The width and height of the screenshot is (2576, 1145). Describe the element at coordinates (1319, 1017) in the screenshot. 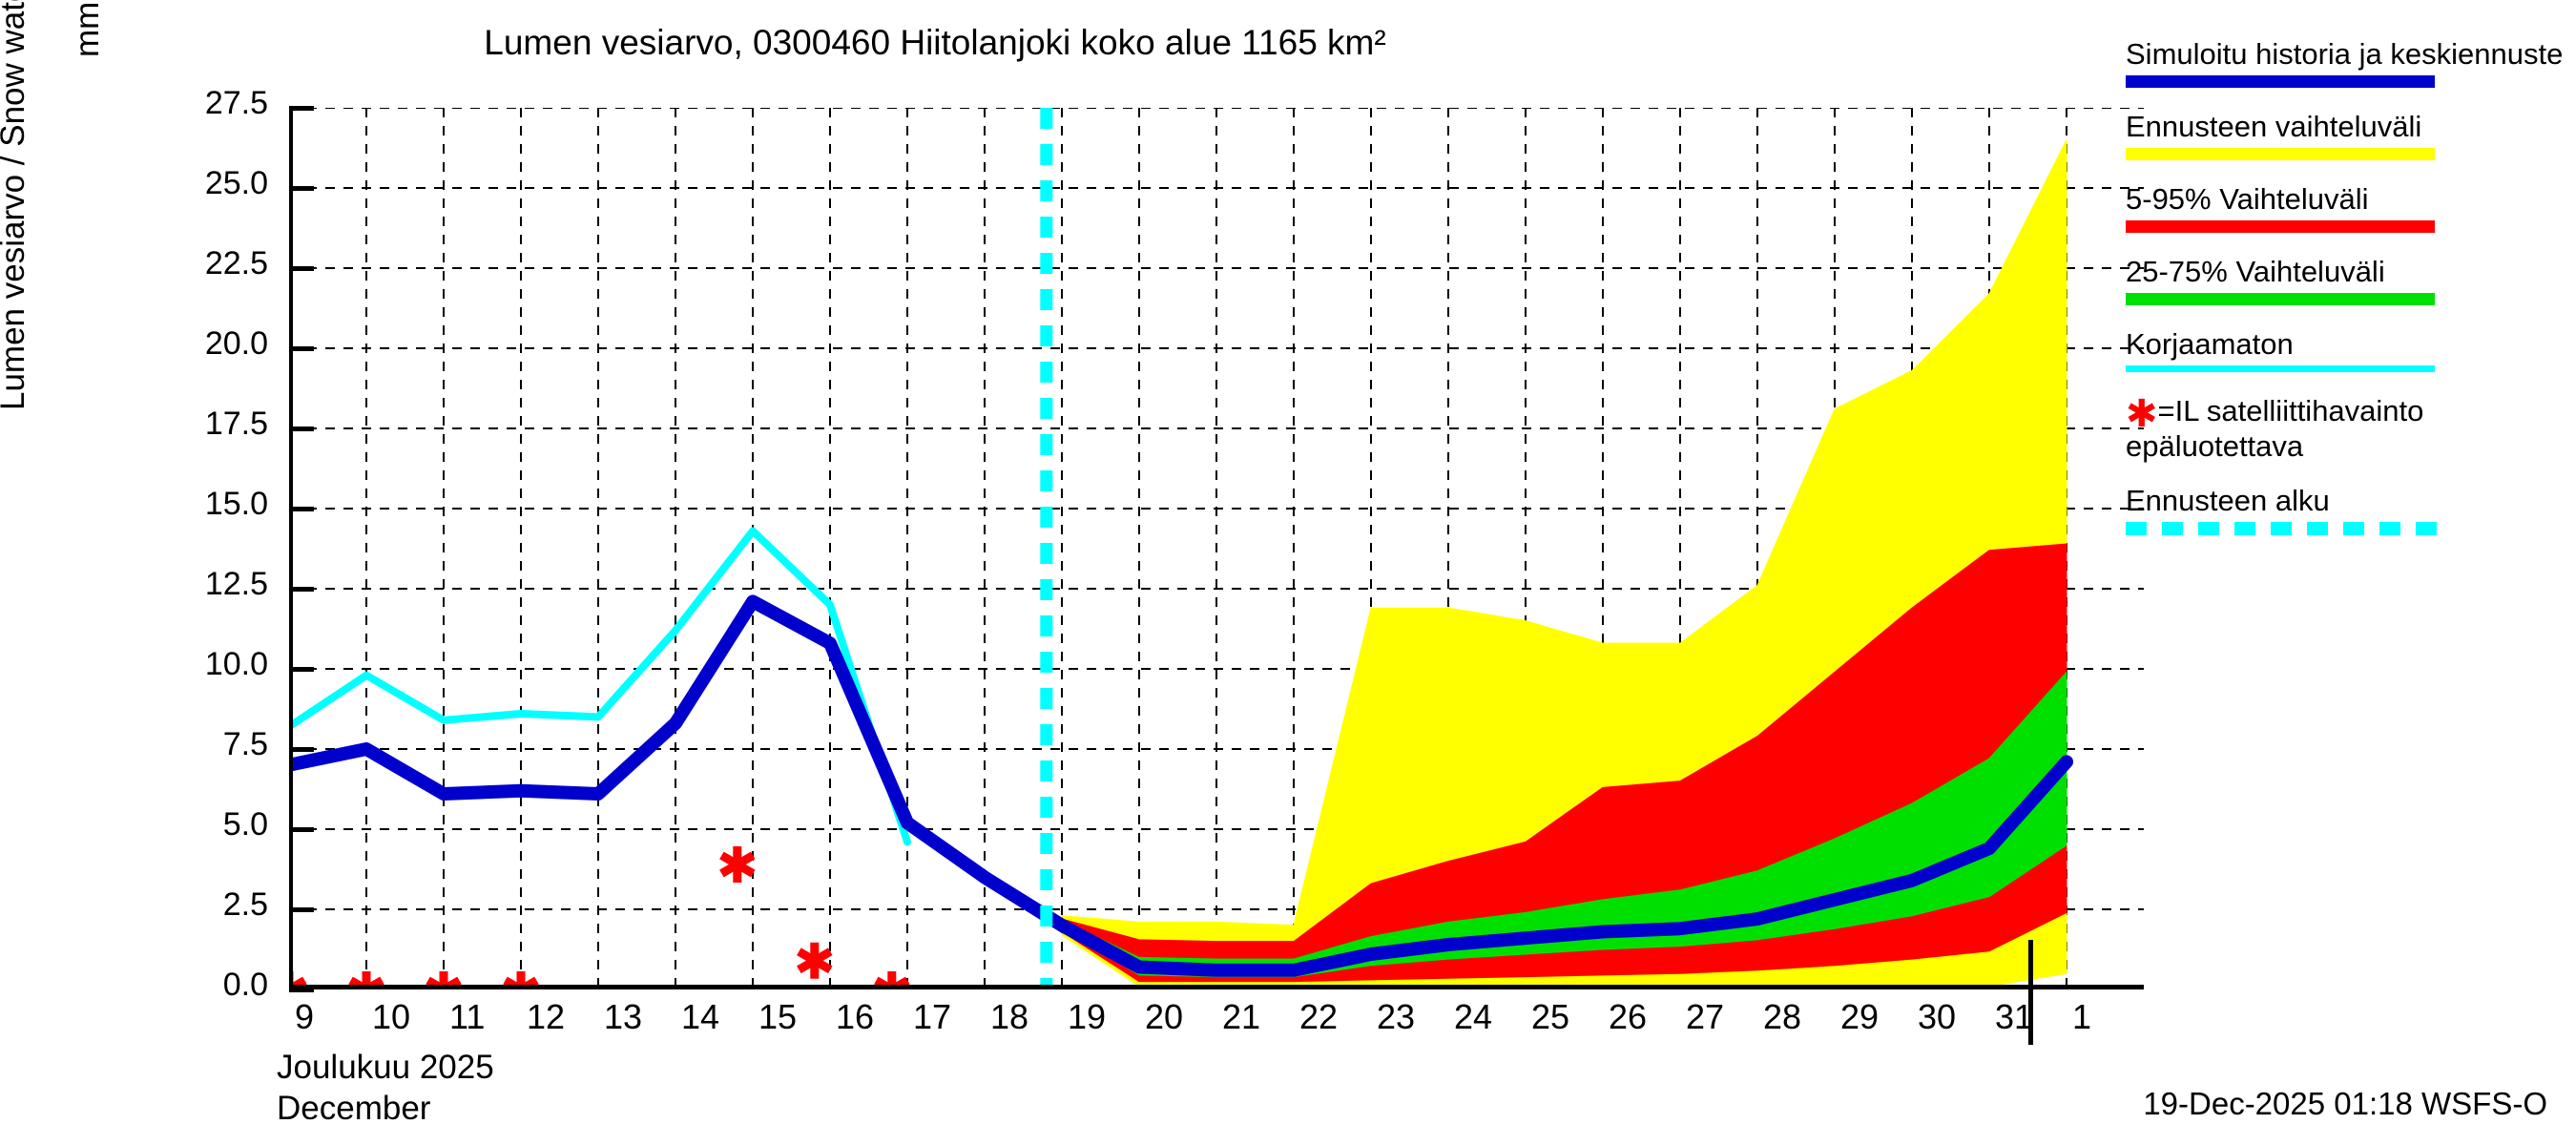

I see `x-tick-label: 22` at that location.